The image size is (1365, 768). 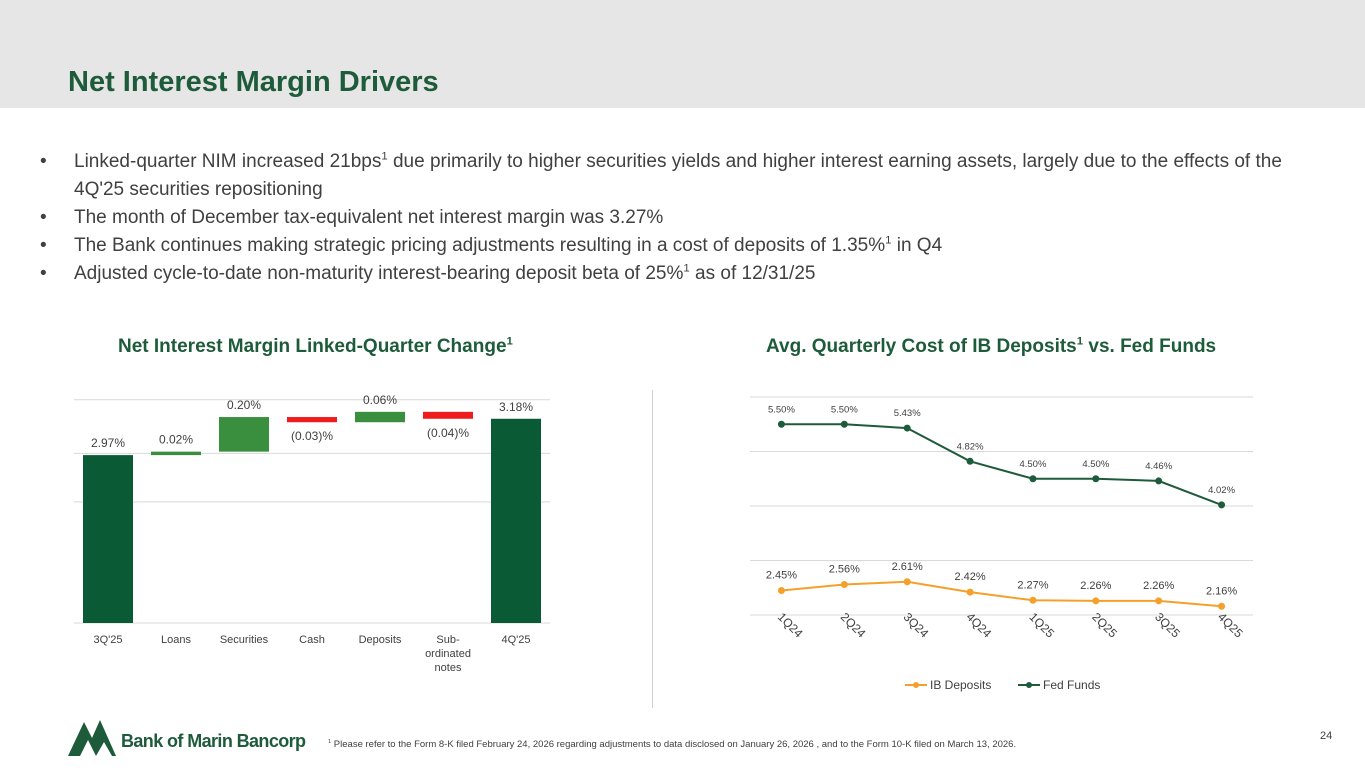 I want to click on series-0-label-1: 2.56%, so click(x=844, y=569).